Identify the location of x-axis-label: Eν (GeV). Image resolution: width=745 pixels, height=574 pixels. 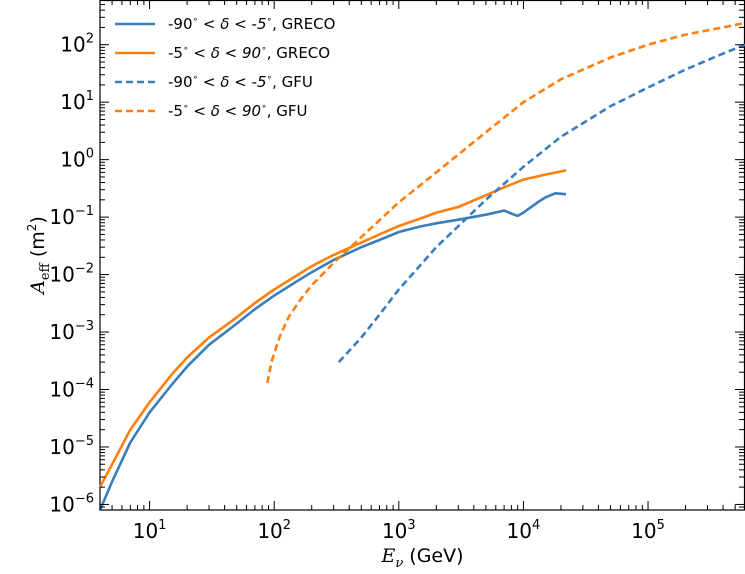
(421, 558).